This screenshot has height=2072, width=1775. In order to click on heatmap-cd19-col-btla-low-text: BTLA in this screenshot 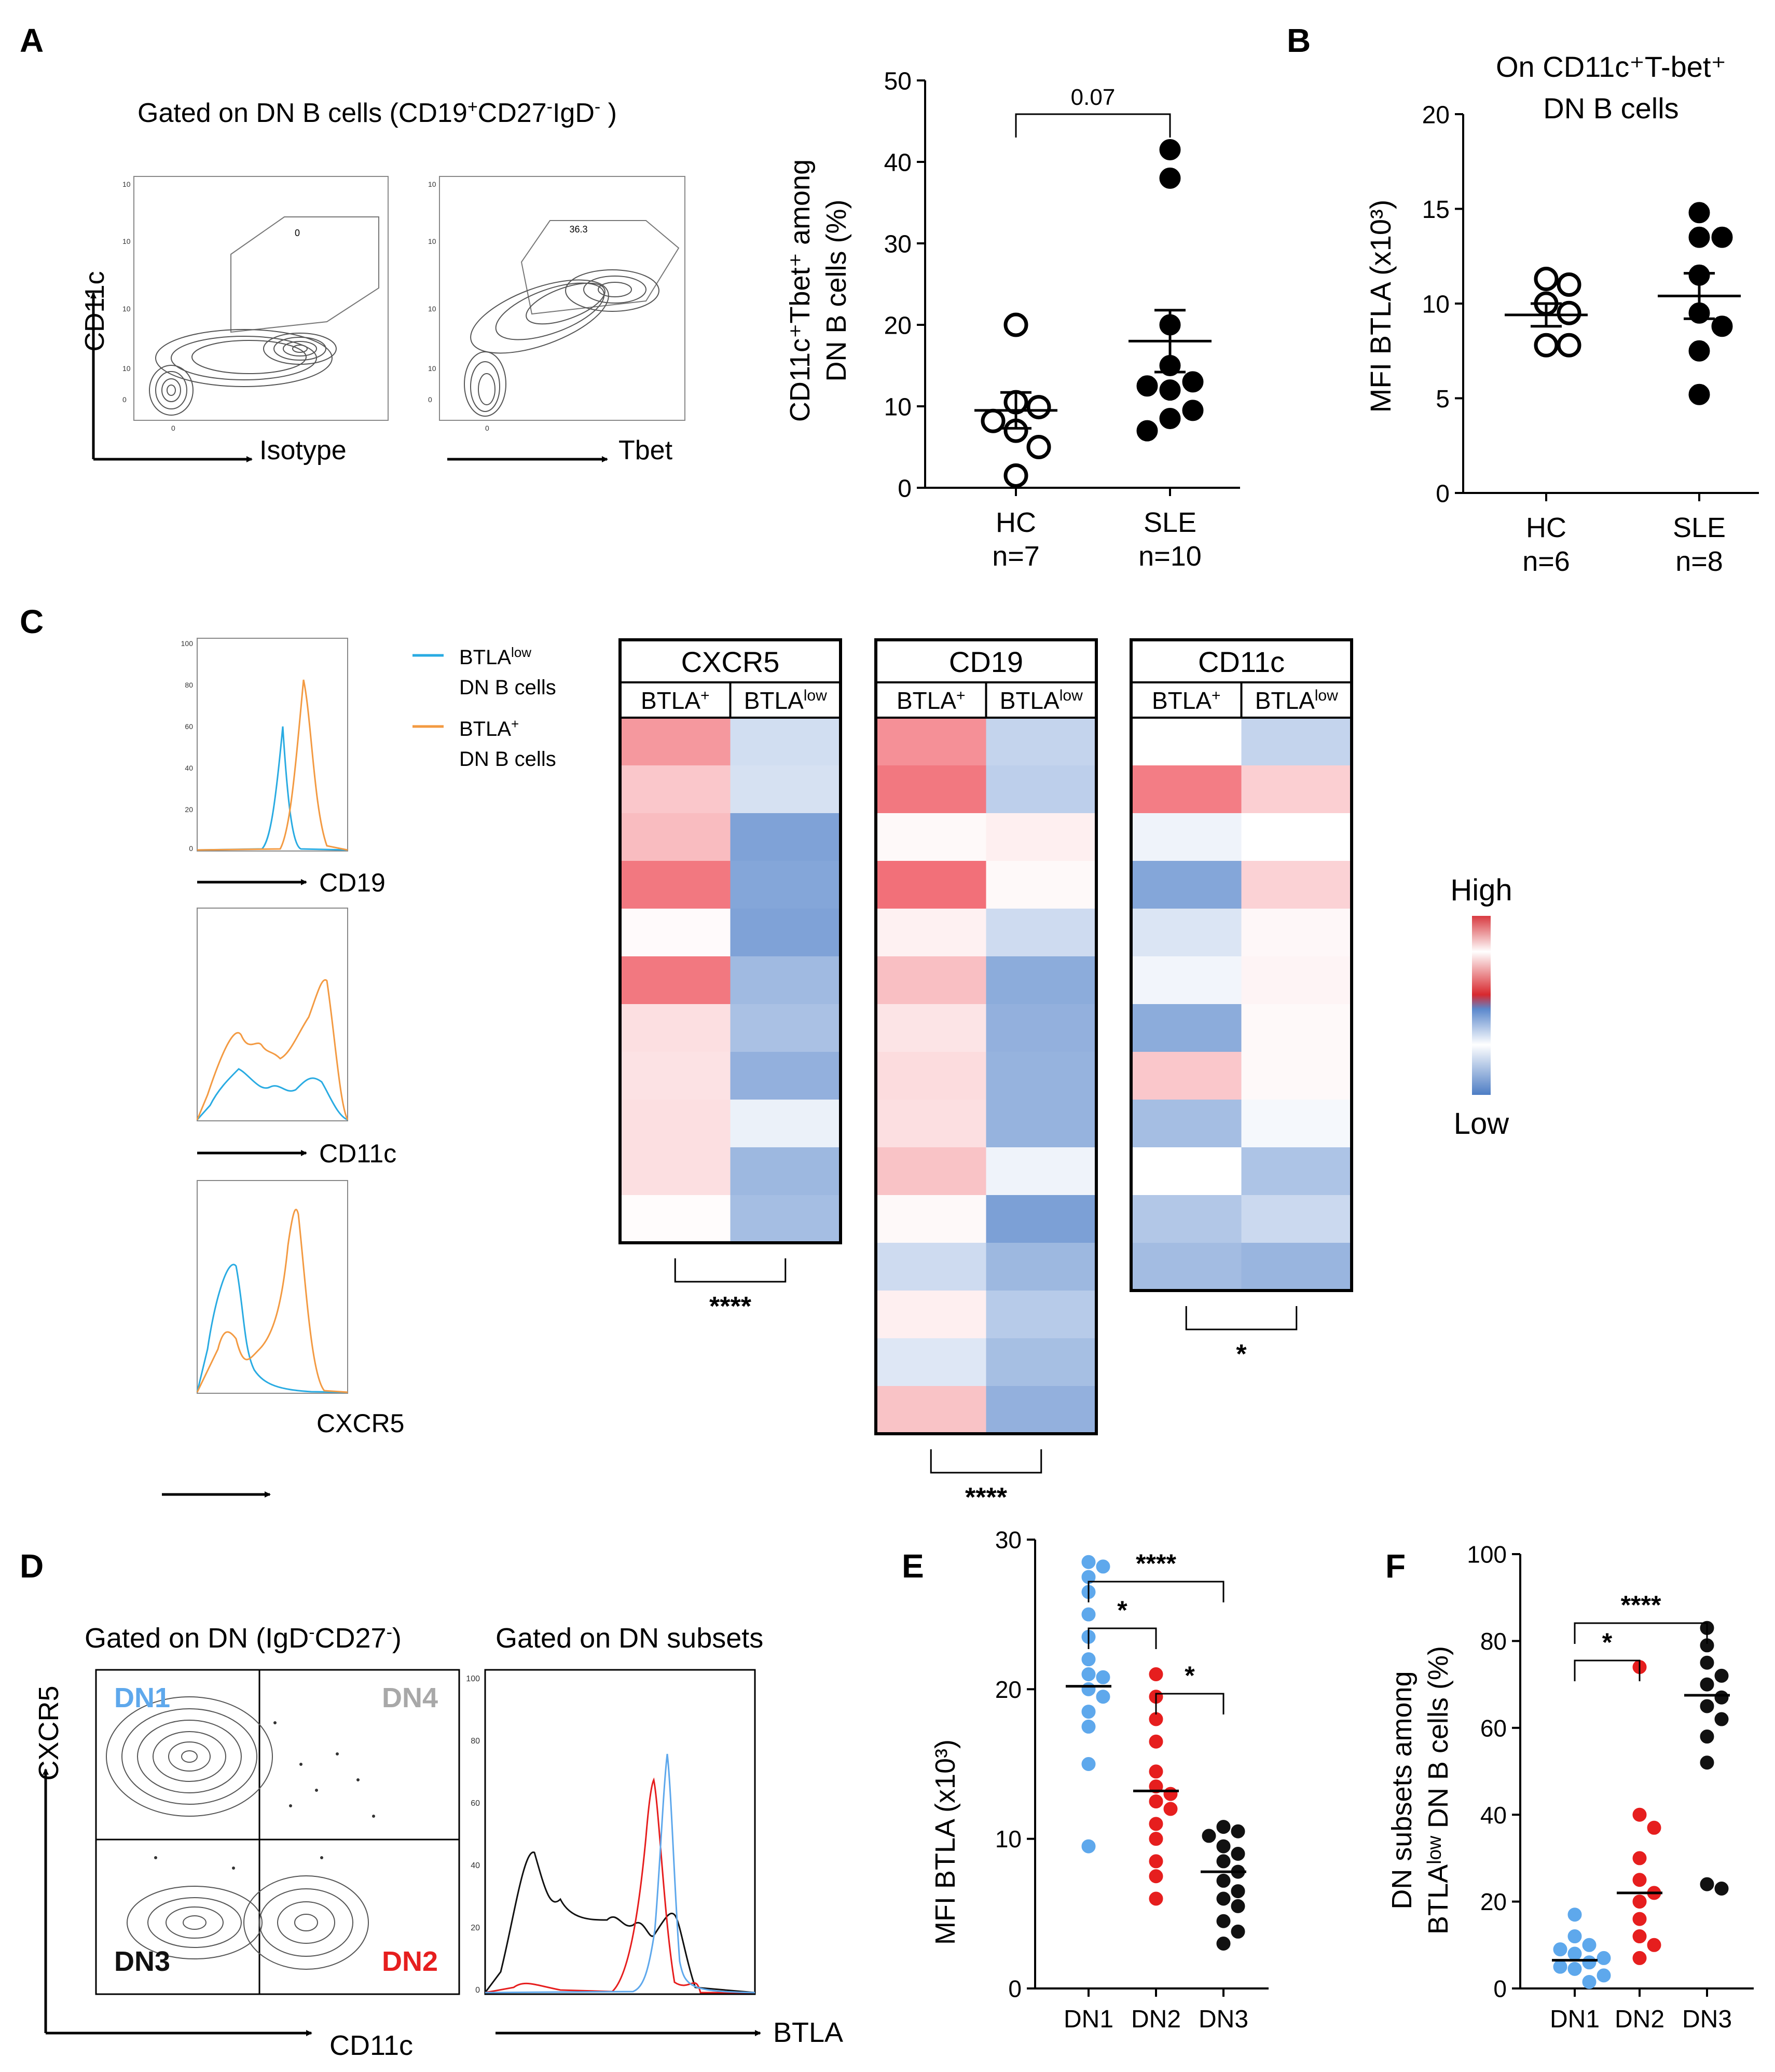, I will do `click(1030, 700)`.